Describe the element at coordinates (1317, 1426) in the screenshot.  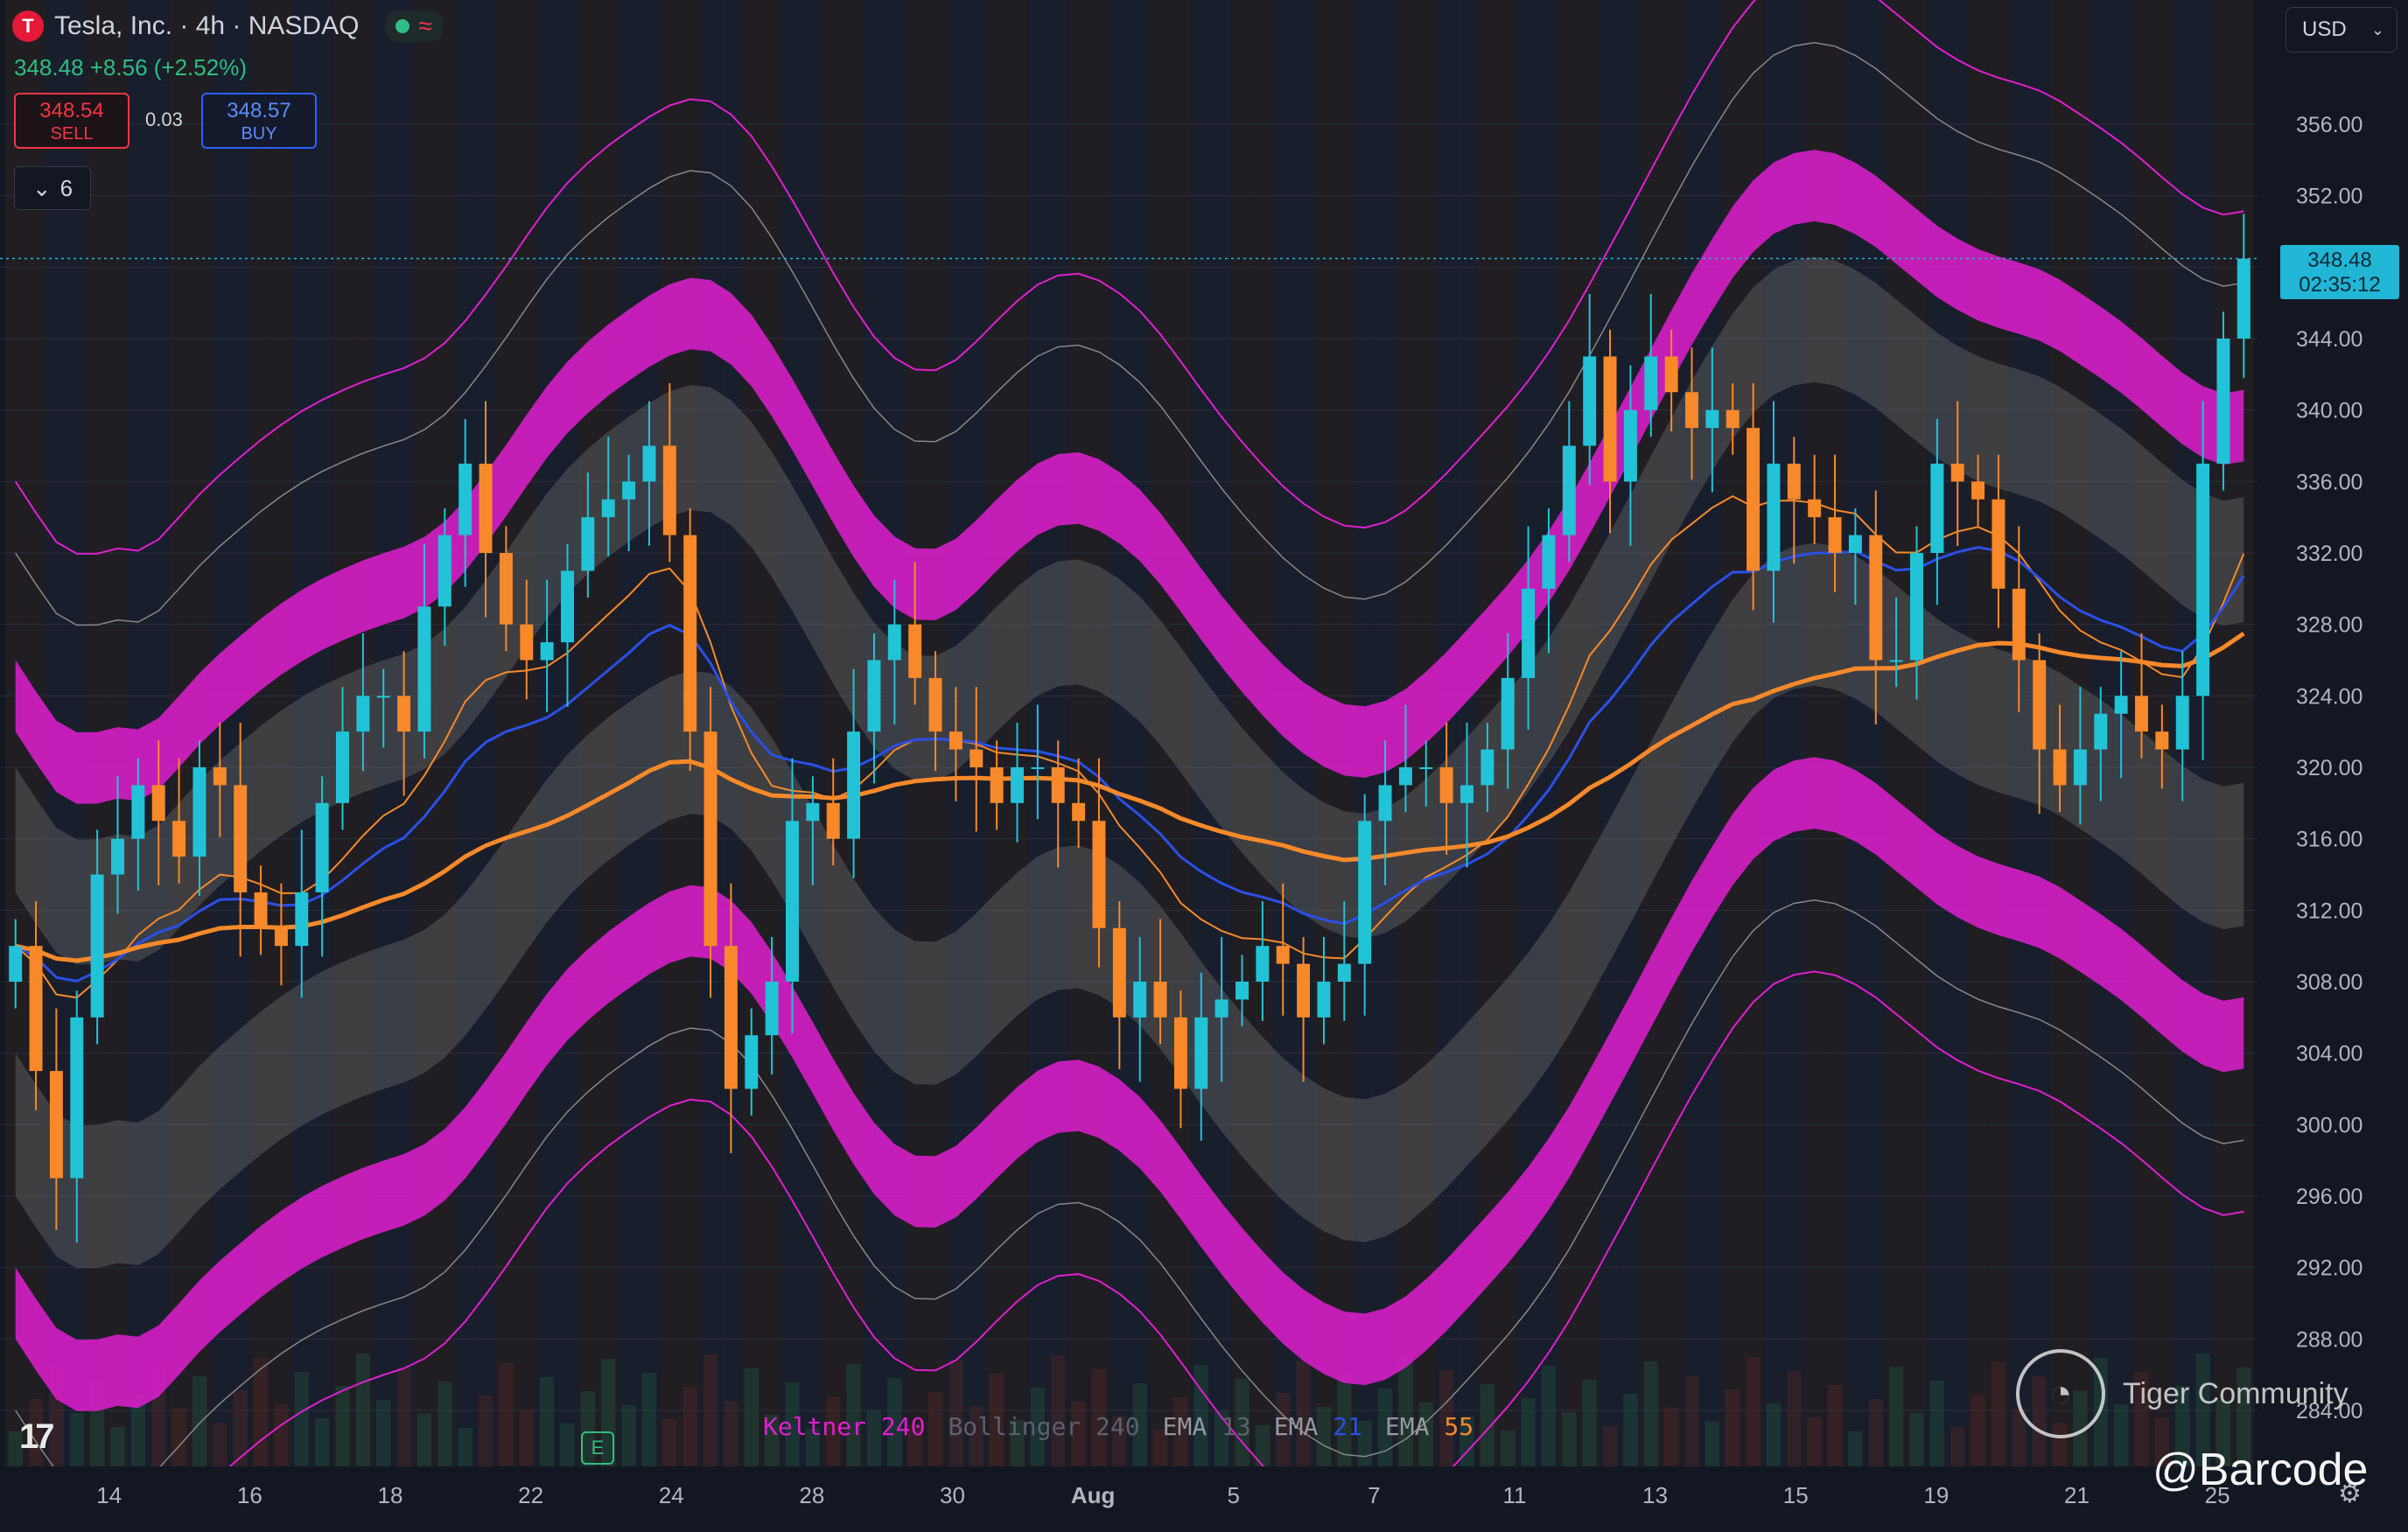
I see `legend-ema21: EMA 21` at that location.